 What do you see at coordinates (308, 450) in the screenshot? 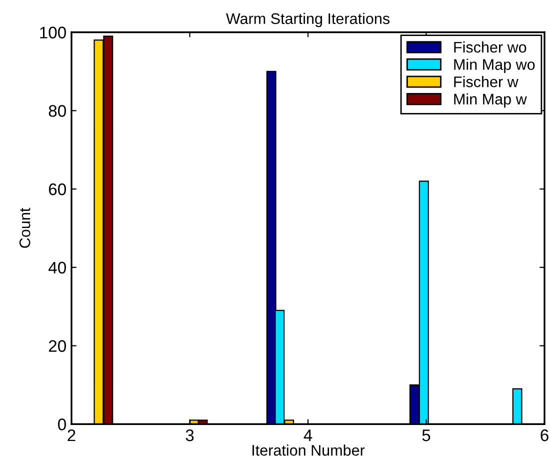
I see `x-axis-title: Iteration Number` at bounding box center [308, 450].